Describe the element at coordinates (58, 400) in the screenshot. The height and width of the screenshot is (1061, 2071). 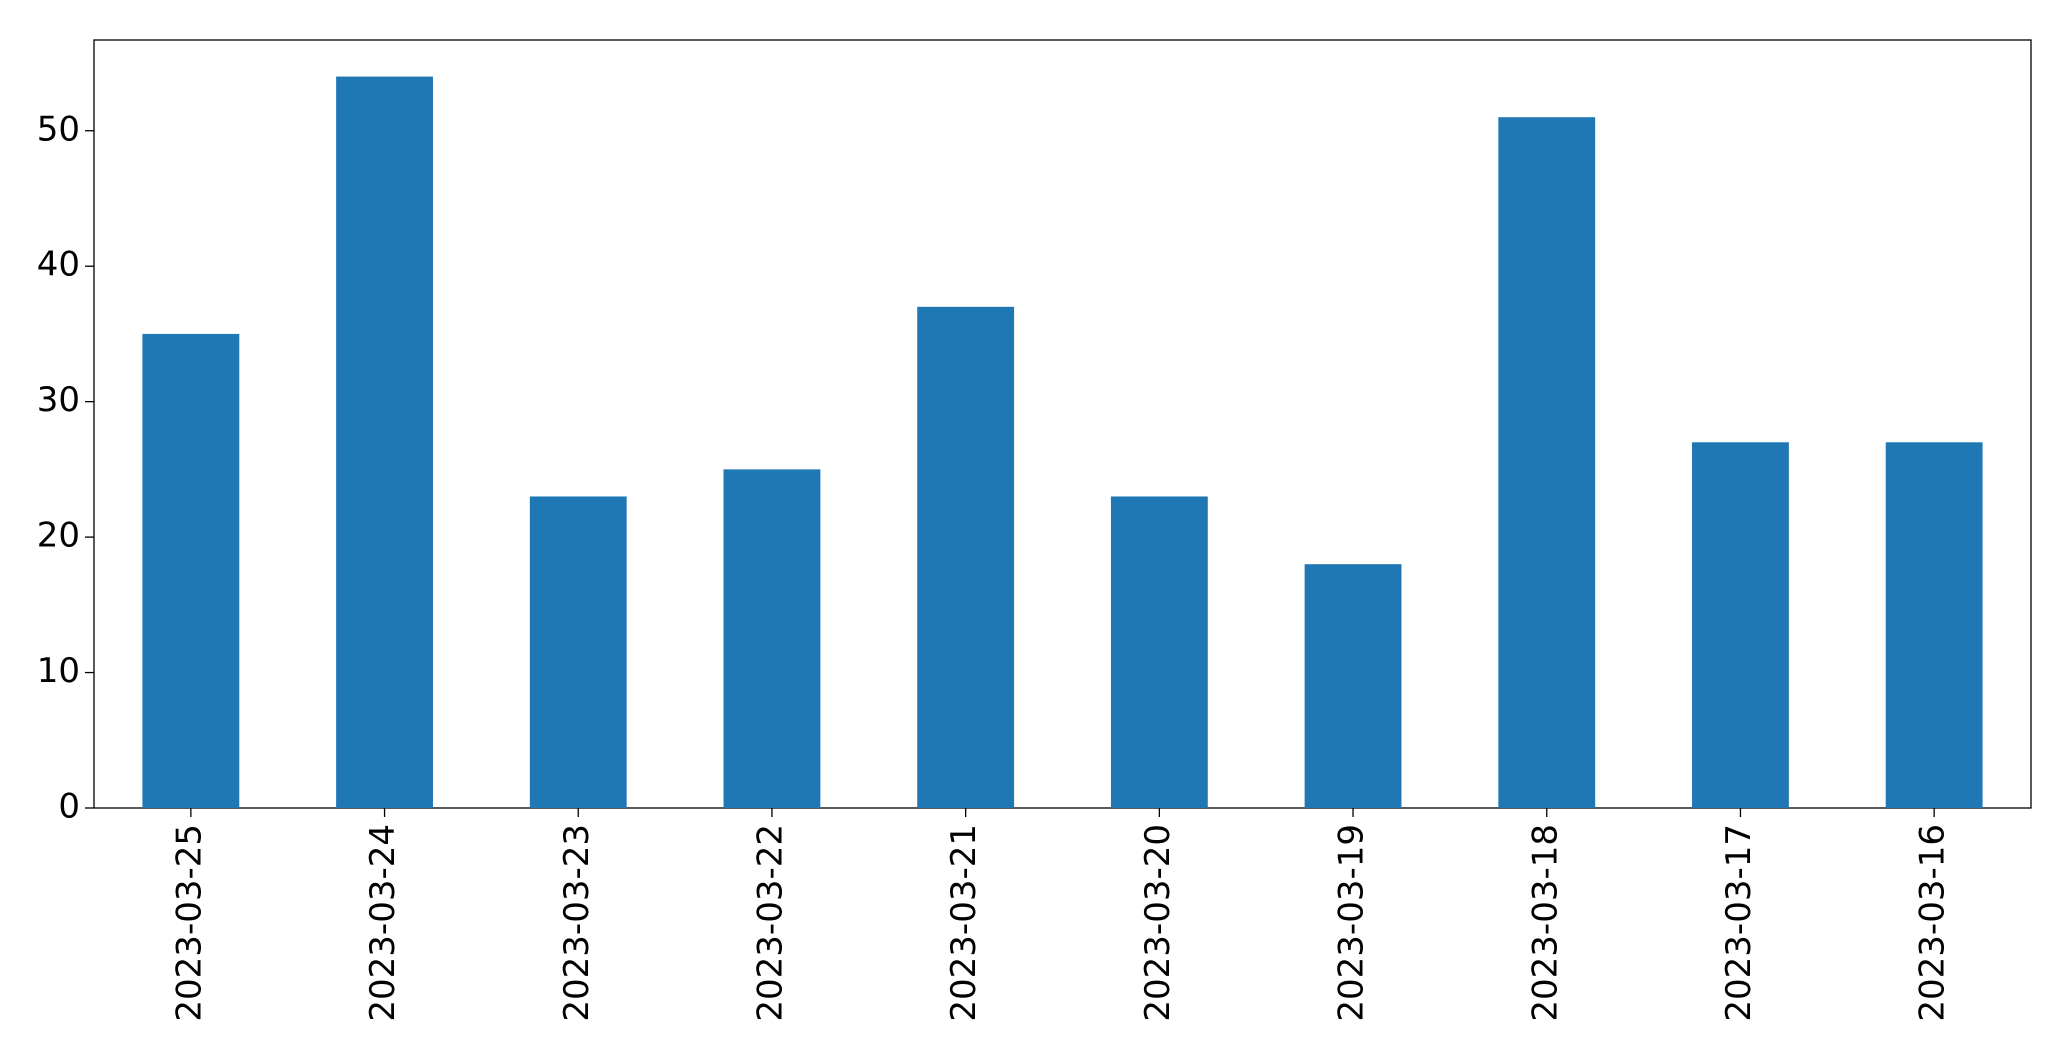
I see `y-tick-label: 30` at that location.